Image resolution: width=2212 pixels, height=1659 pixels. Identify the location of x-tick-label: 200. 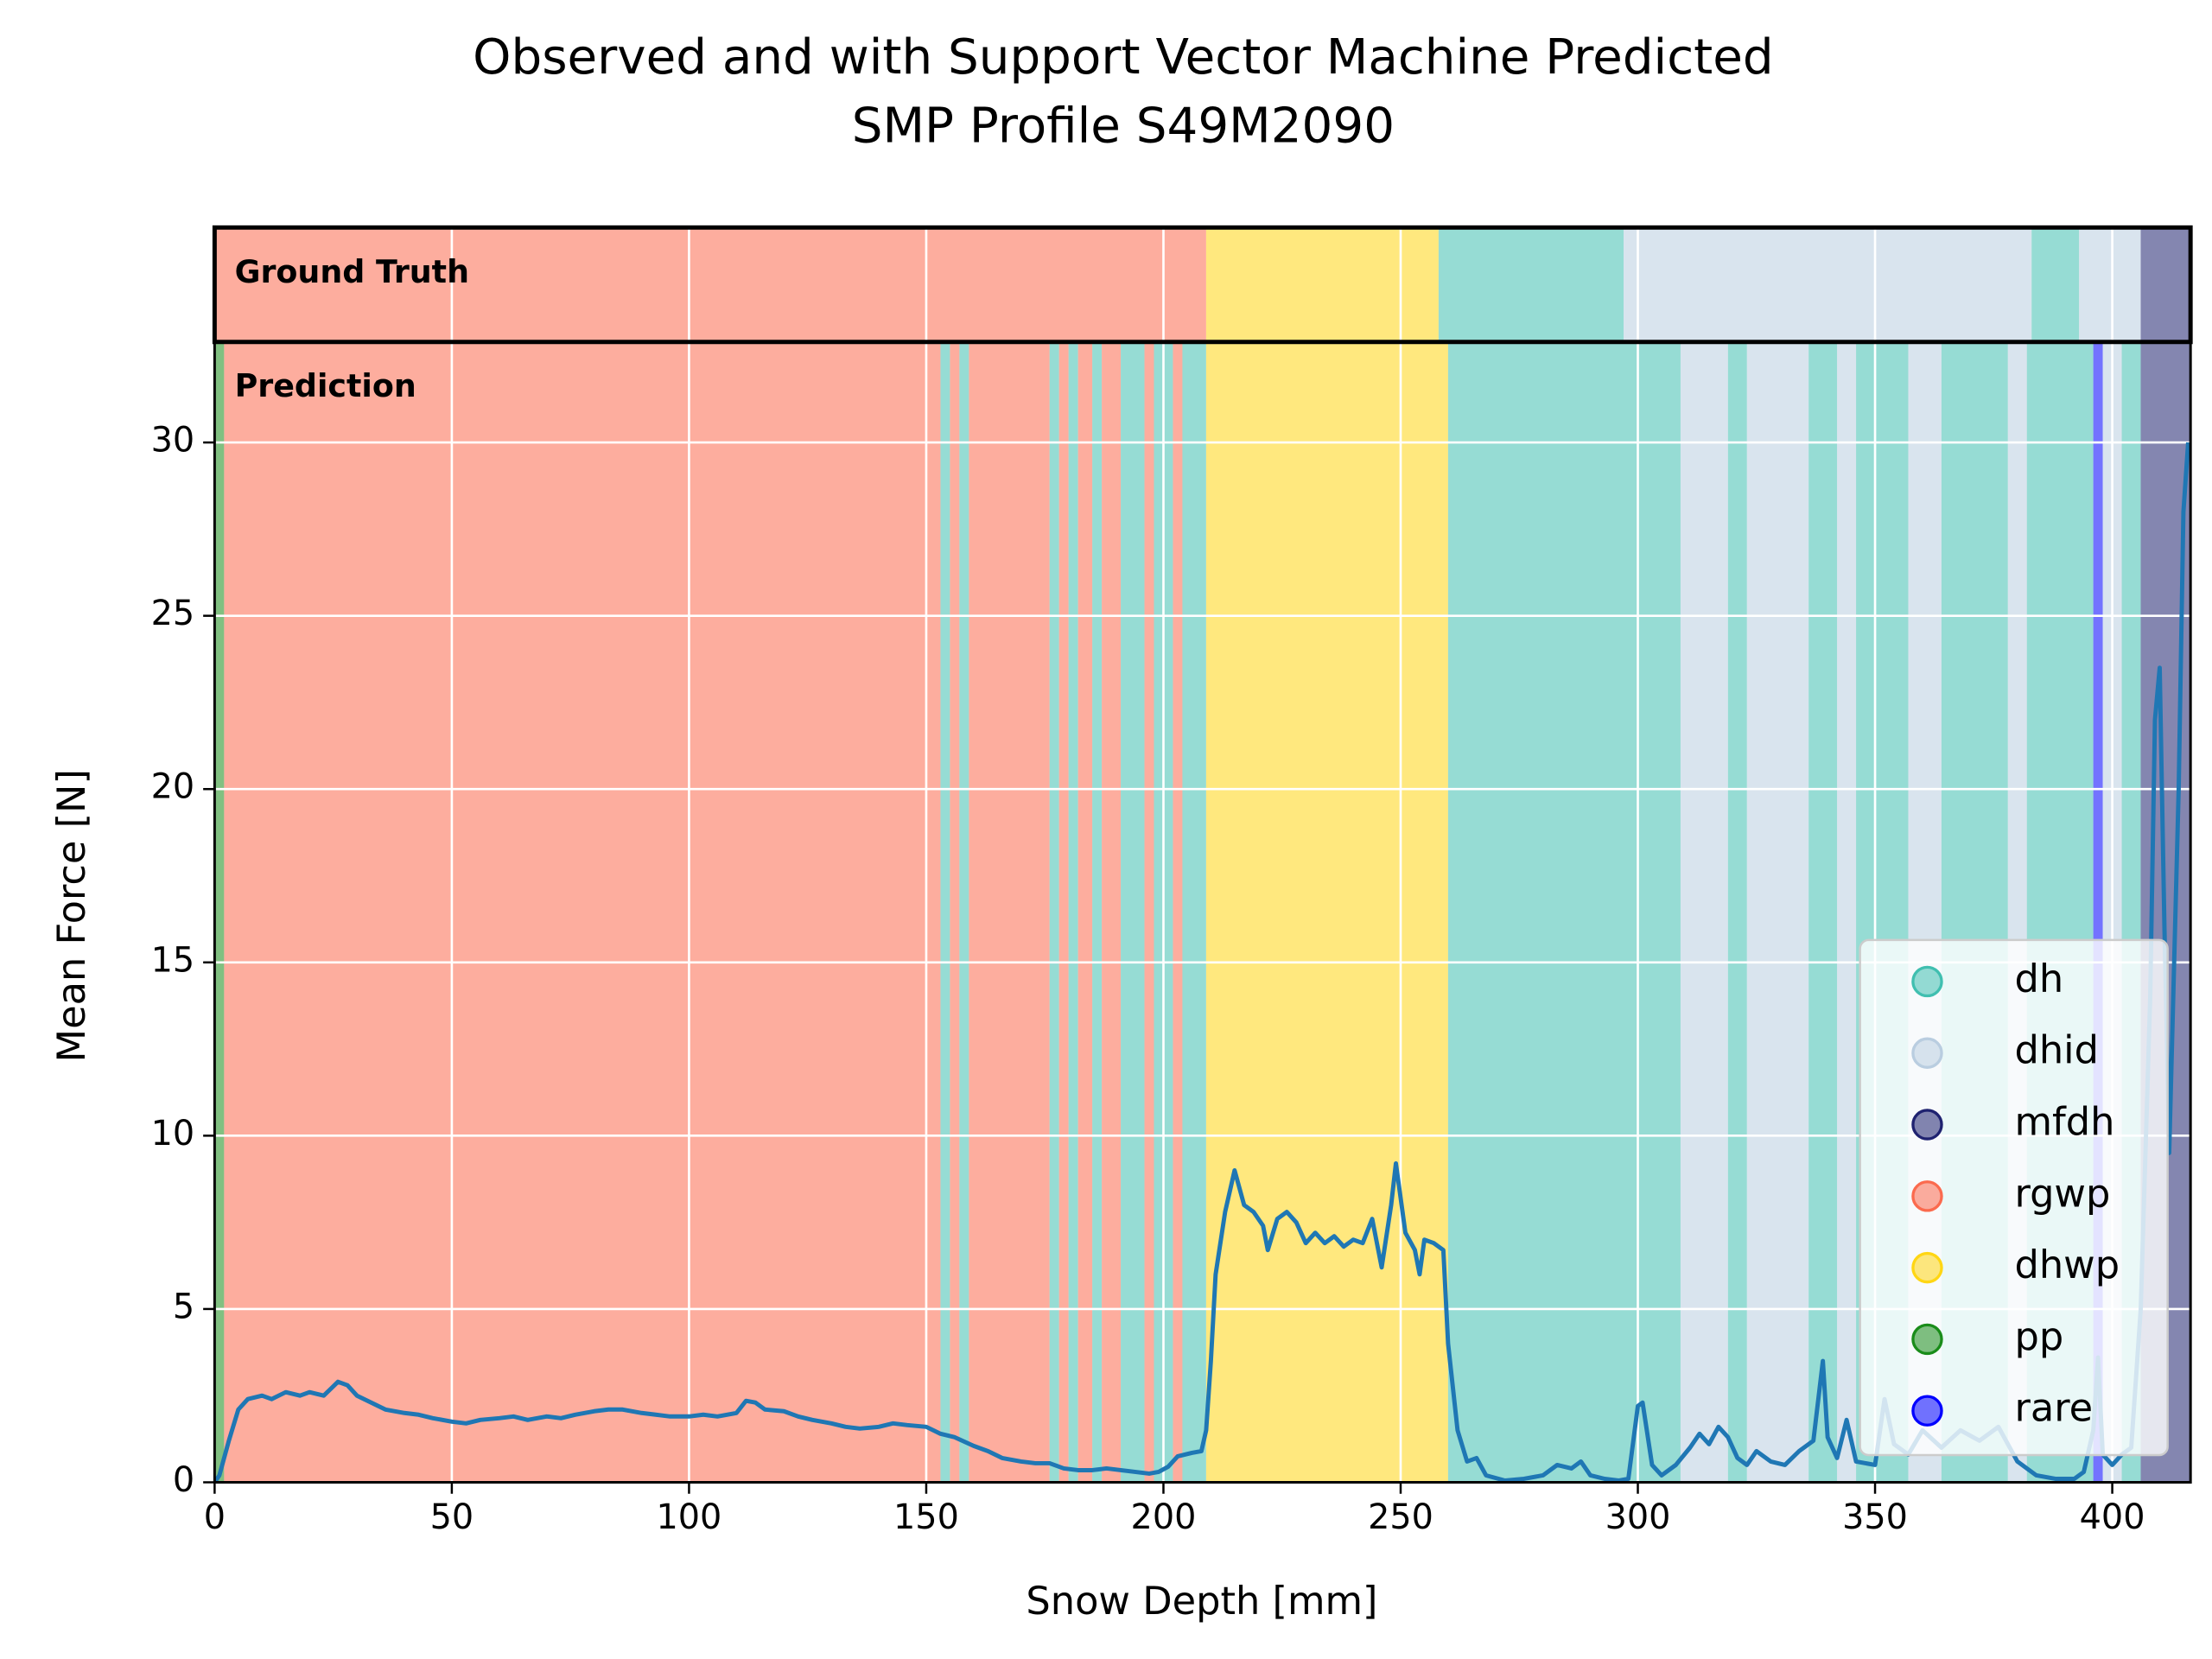
(1164, 1517).